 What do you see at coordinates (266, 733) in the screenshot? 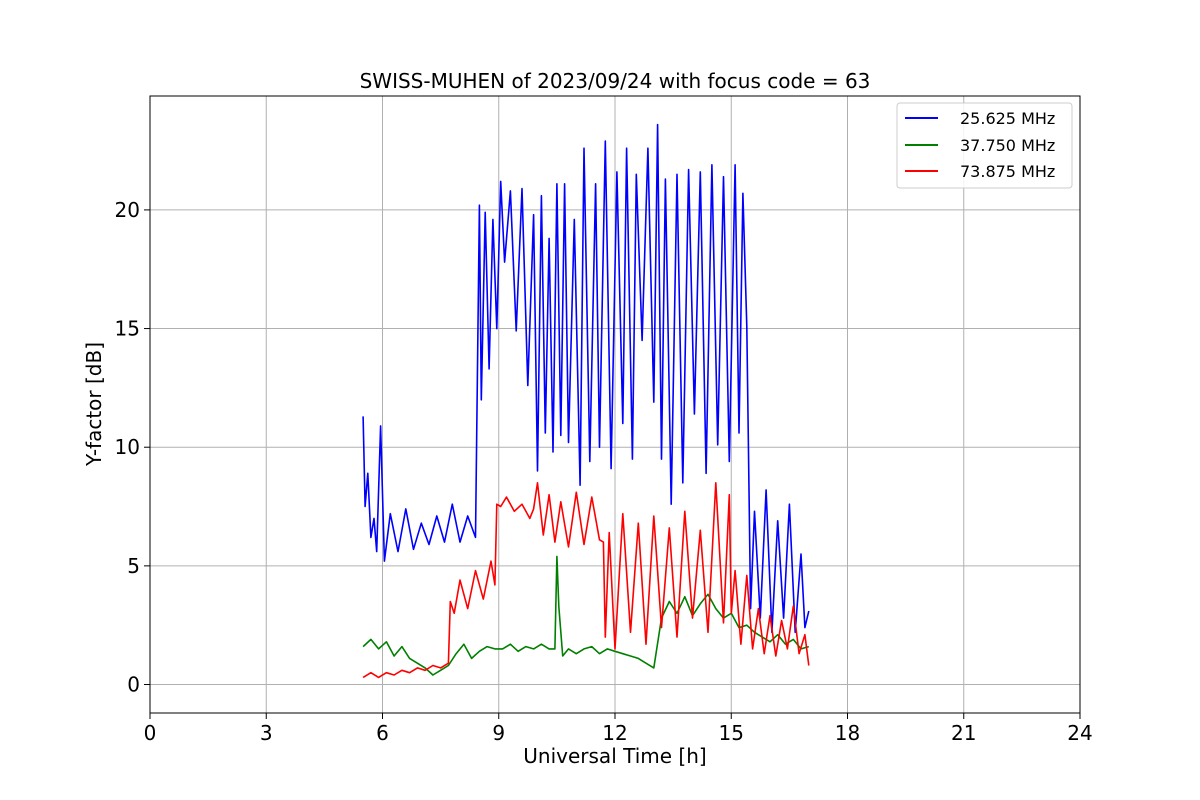
I see `x-tick-label: 3` at bounding box center [266, 733].